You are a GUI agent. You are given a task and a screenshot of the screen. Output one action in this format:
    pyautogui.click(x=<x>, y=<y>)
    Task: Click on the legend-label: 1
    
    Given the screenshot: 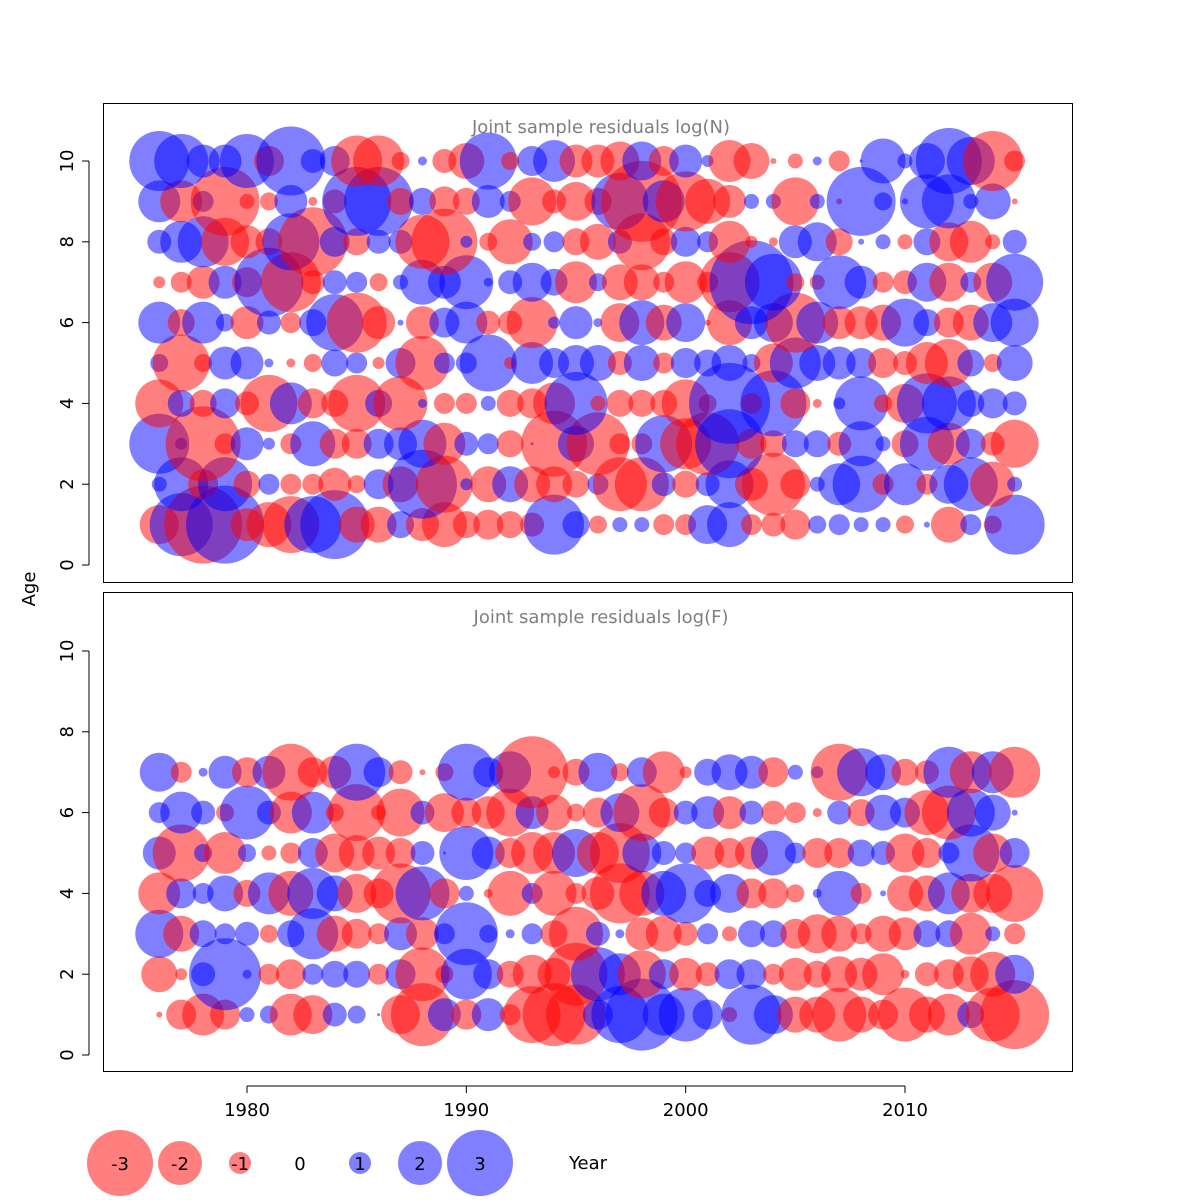 What is the action you would take?
    pyautogui.click(x=359, y=1164)
    